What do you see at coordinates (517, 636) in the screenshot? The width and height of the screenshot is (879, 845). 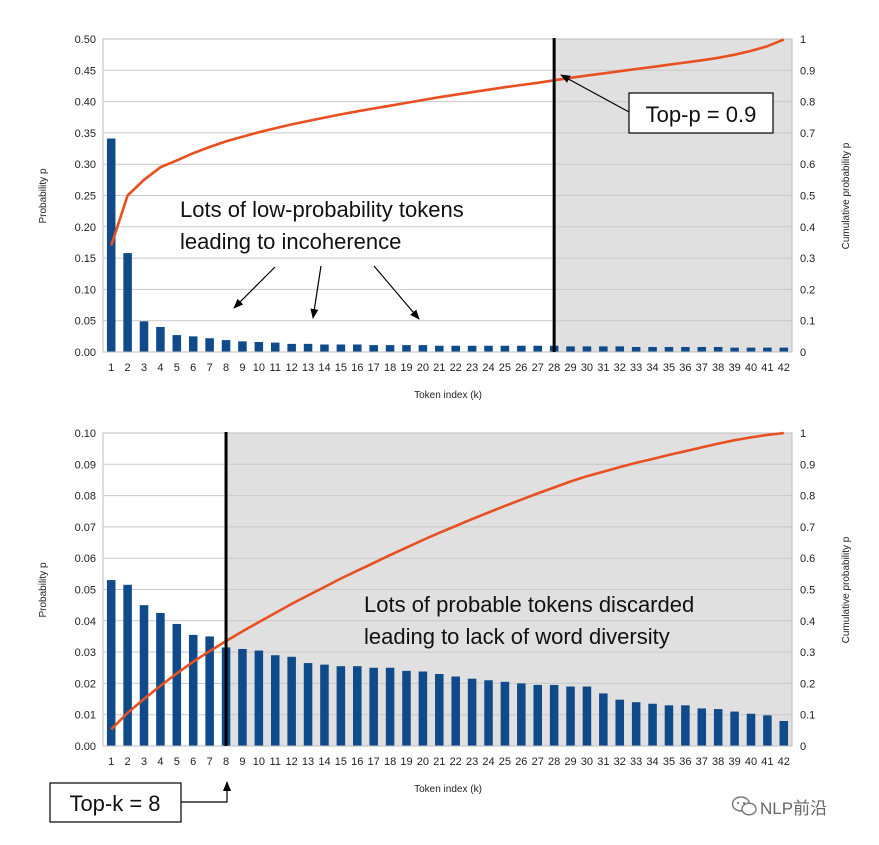 I see `bottom-note-line-2: leading to lack of word diversity` at bounding box center [517, 636].